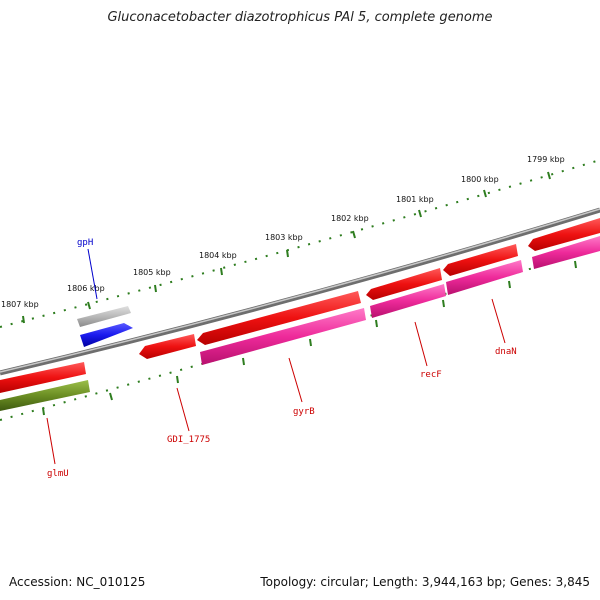 Image resolution: width=600 pixels, height=600 pixels. What do you see at coordinates (45, 395) in the screenshot?
I see `gene-glmu` at bounding box center [45, 395].